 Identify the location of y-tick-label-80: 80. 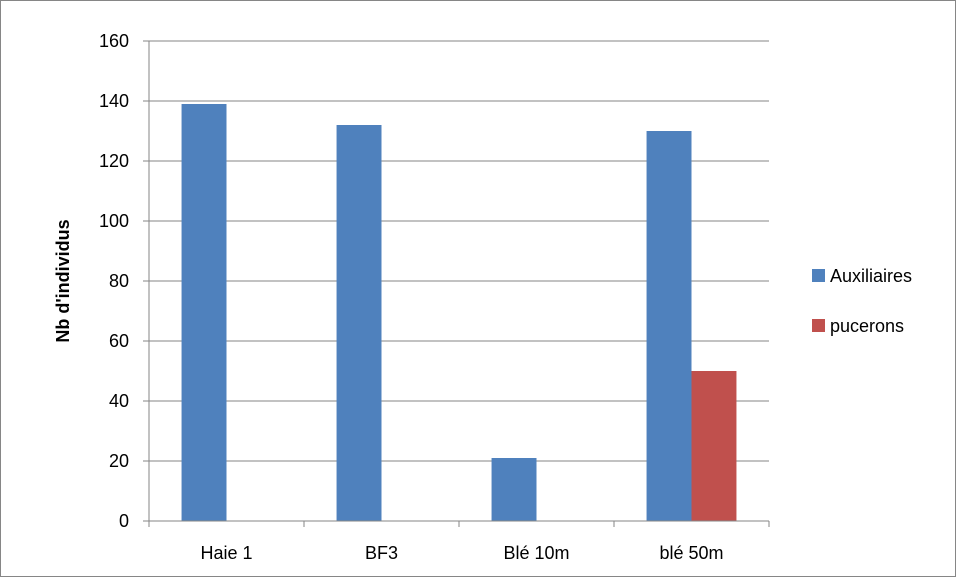
(119, 281).